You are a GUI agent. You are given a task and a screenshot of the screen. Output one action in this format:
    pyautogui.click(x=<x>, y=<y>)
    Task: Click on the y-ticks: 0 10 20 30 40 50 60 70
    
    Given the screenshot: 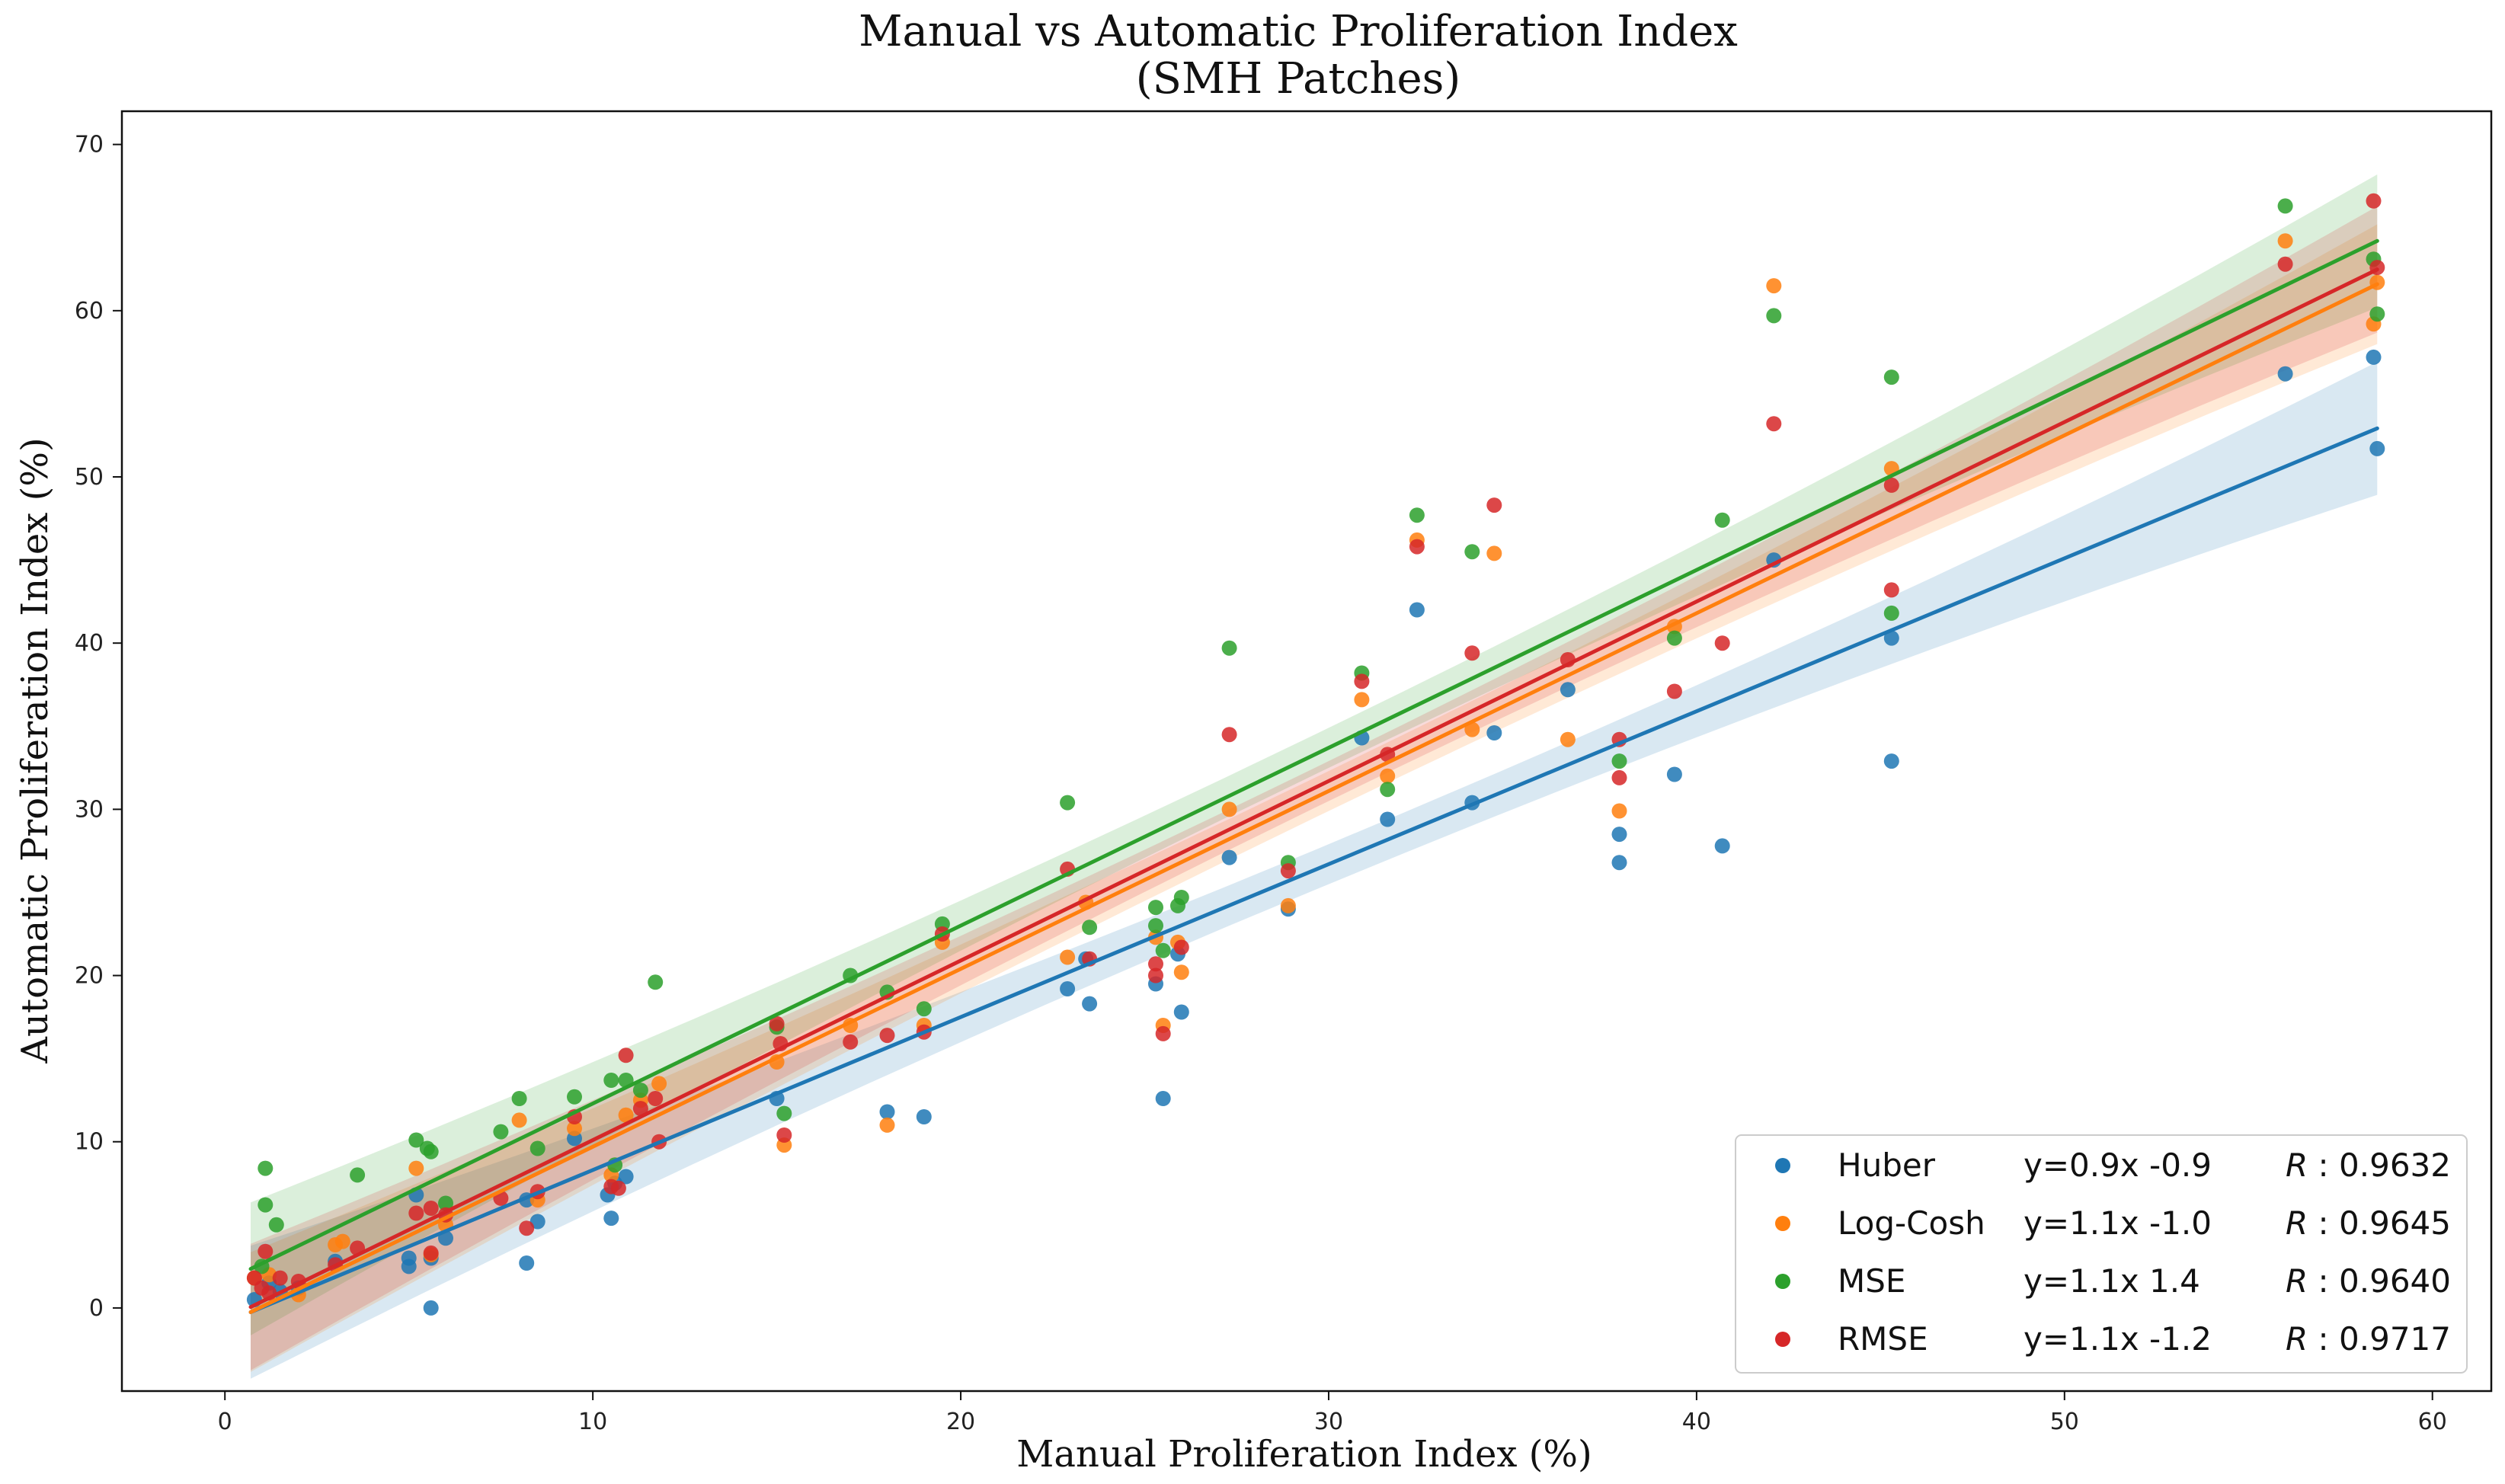 What is the action you would take?
    pyautogui.click(x=98, y=727)
    